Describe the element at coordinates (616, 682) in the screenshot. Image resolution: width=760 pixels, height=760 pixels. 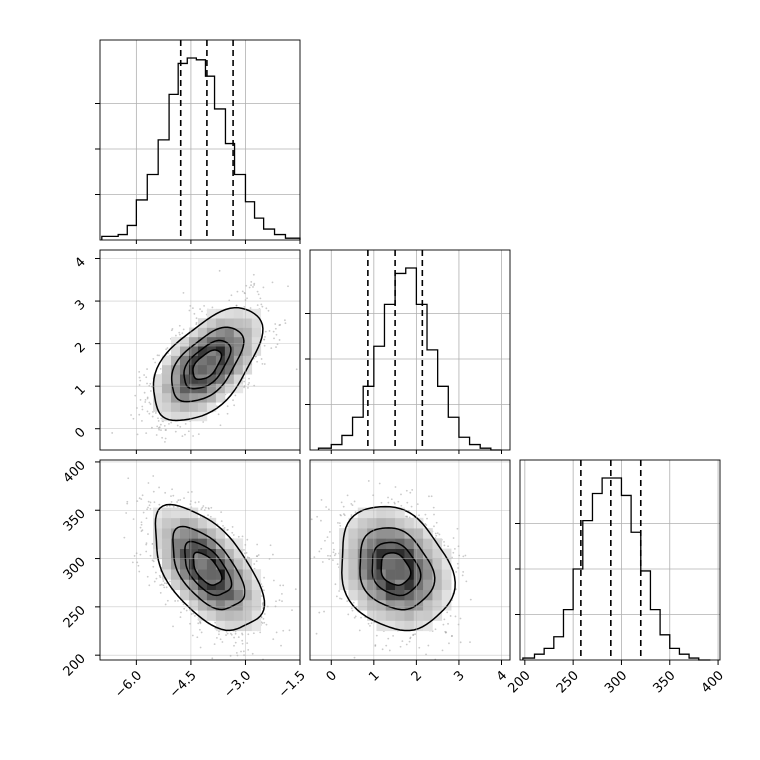
I see `x-tick-label: 300` at that location.